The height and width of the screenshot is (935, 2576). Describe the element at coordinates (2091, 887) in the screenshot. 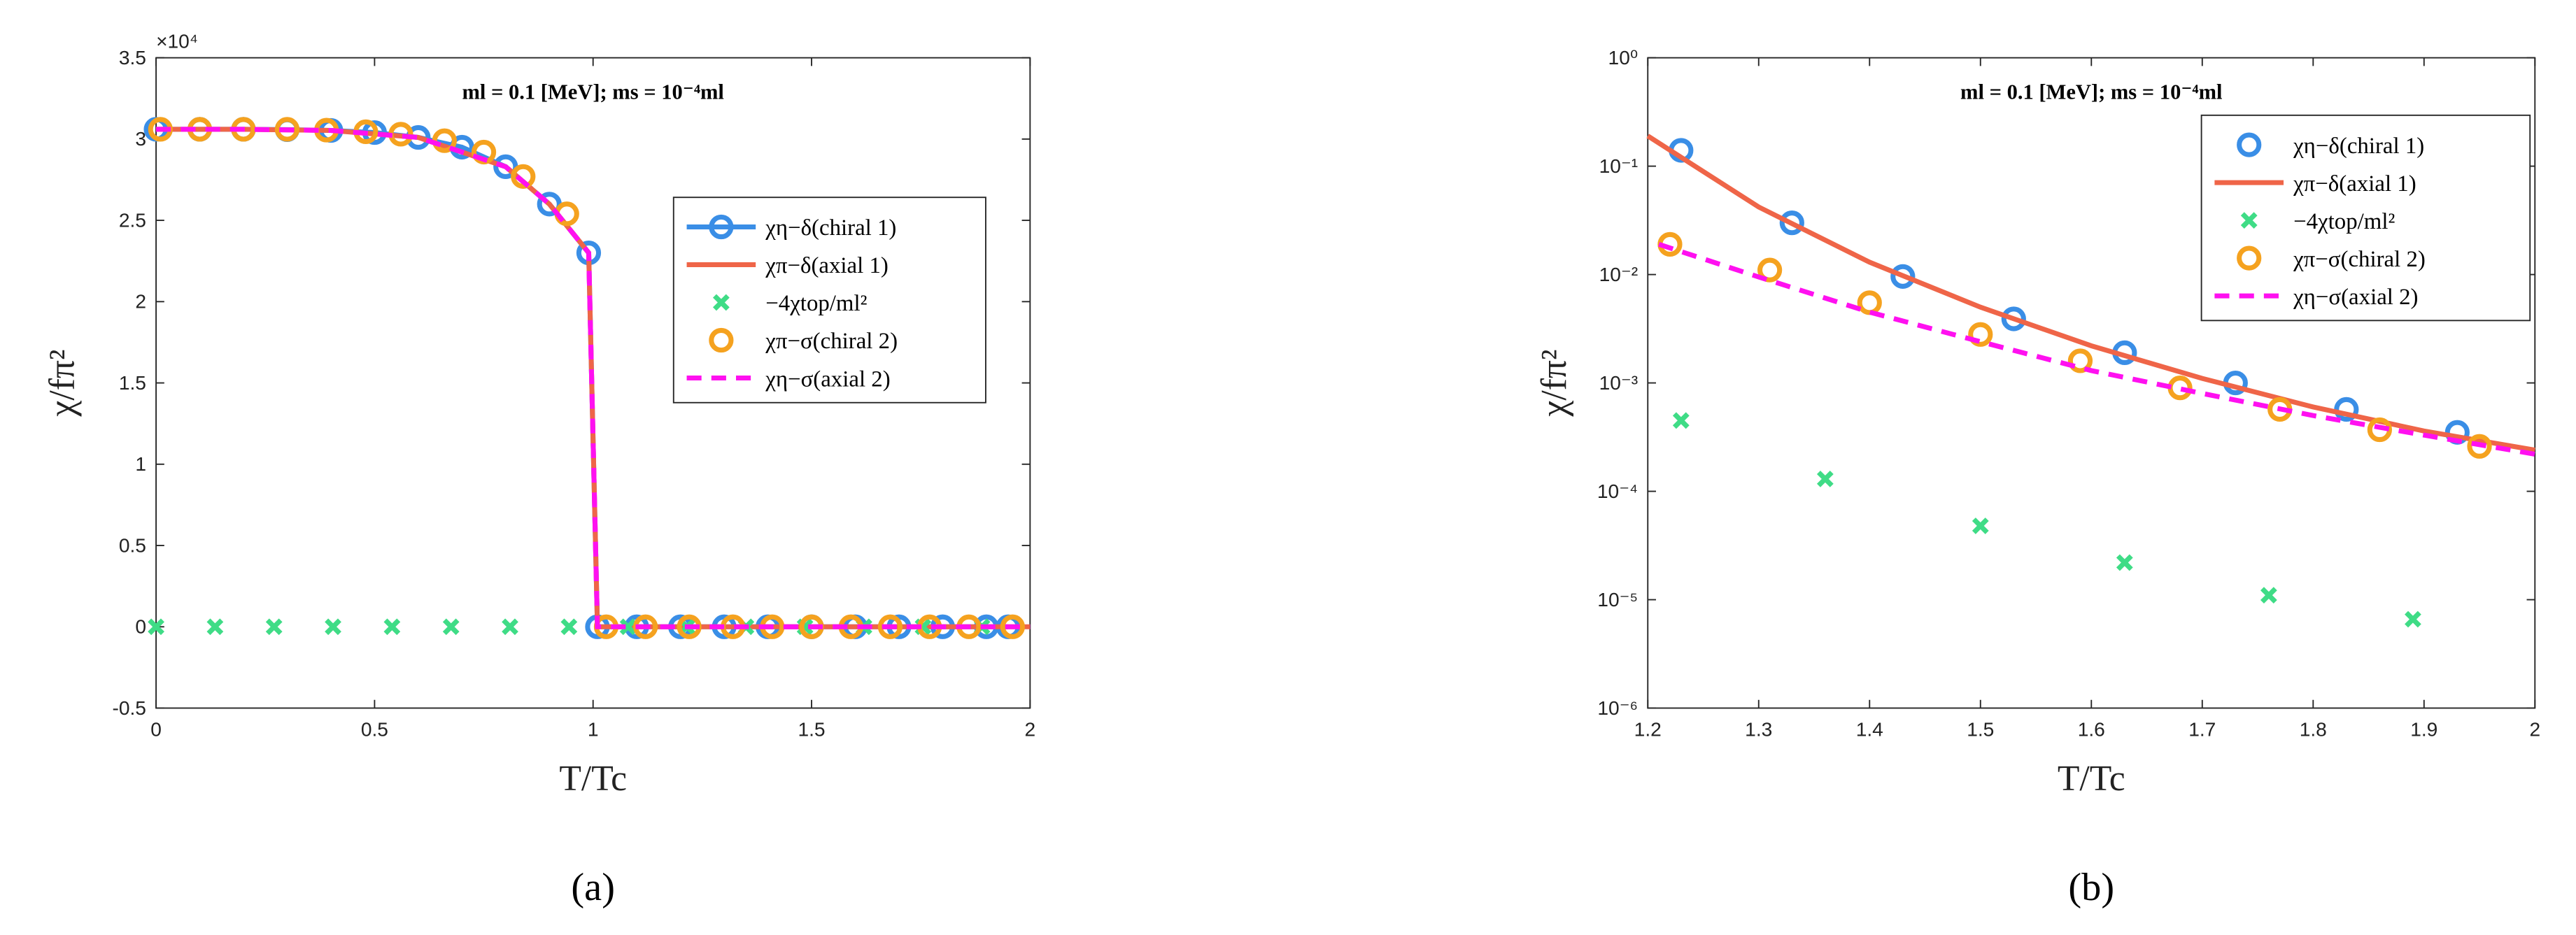

I see `caption: (b)` at that location.